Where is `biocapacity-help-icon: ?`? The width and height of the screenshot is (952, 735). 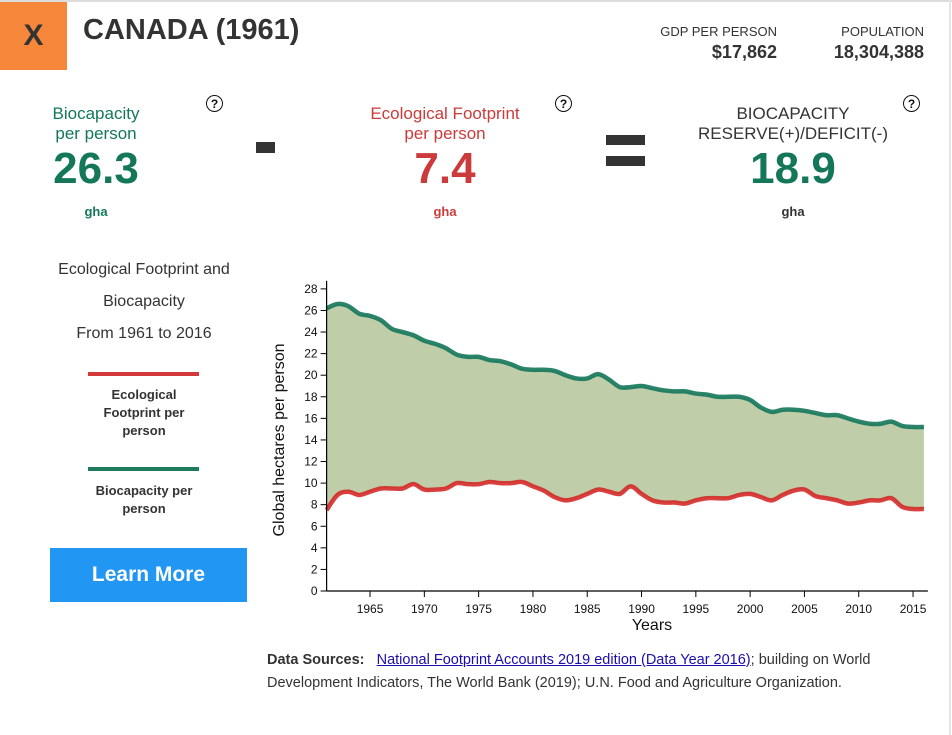
biocapacity-help-icon: ? is located at coordinates (214, 103).